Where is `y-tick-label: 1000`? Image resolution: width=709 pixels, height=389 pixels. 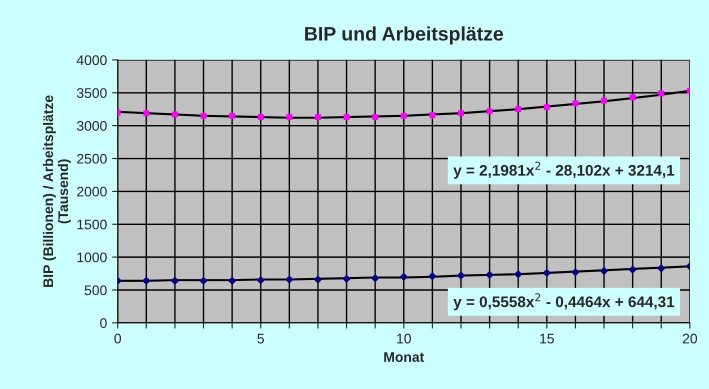 y-tick-label: 1000 is located at coordinates (92, 257).